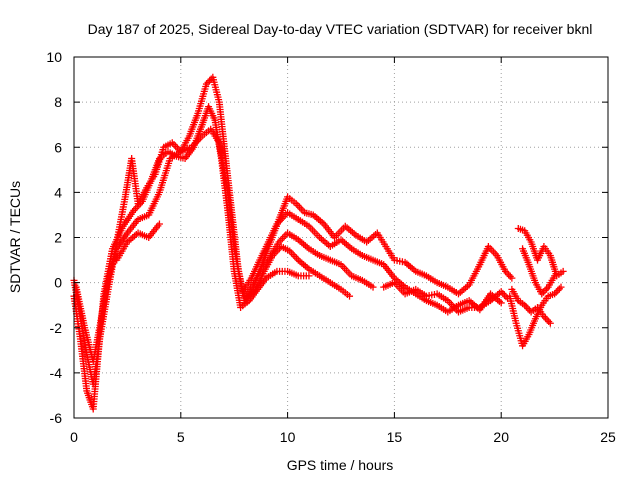 The width and height of the screenshot is (640, 480). Describe the element at coordinates (608, 437) in the screenshot. I see `x-tick-label: 25` at that location.